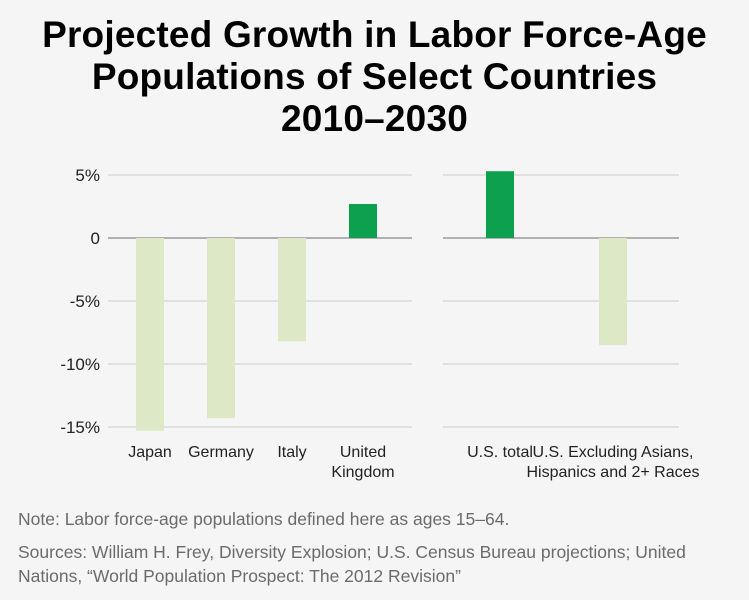 The height and width of the screenshot is (600, 749). I want to click on category-label-line: Germany, so click(221, 452).